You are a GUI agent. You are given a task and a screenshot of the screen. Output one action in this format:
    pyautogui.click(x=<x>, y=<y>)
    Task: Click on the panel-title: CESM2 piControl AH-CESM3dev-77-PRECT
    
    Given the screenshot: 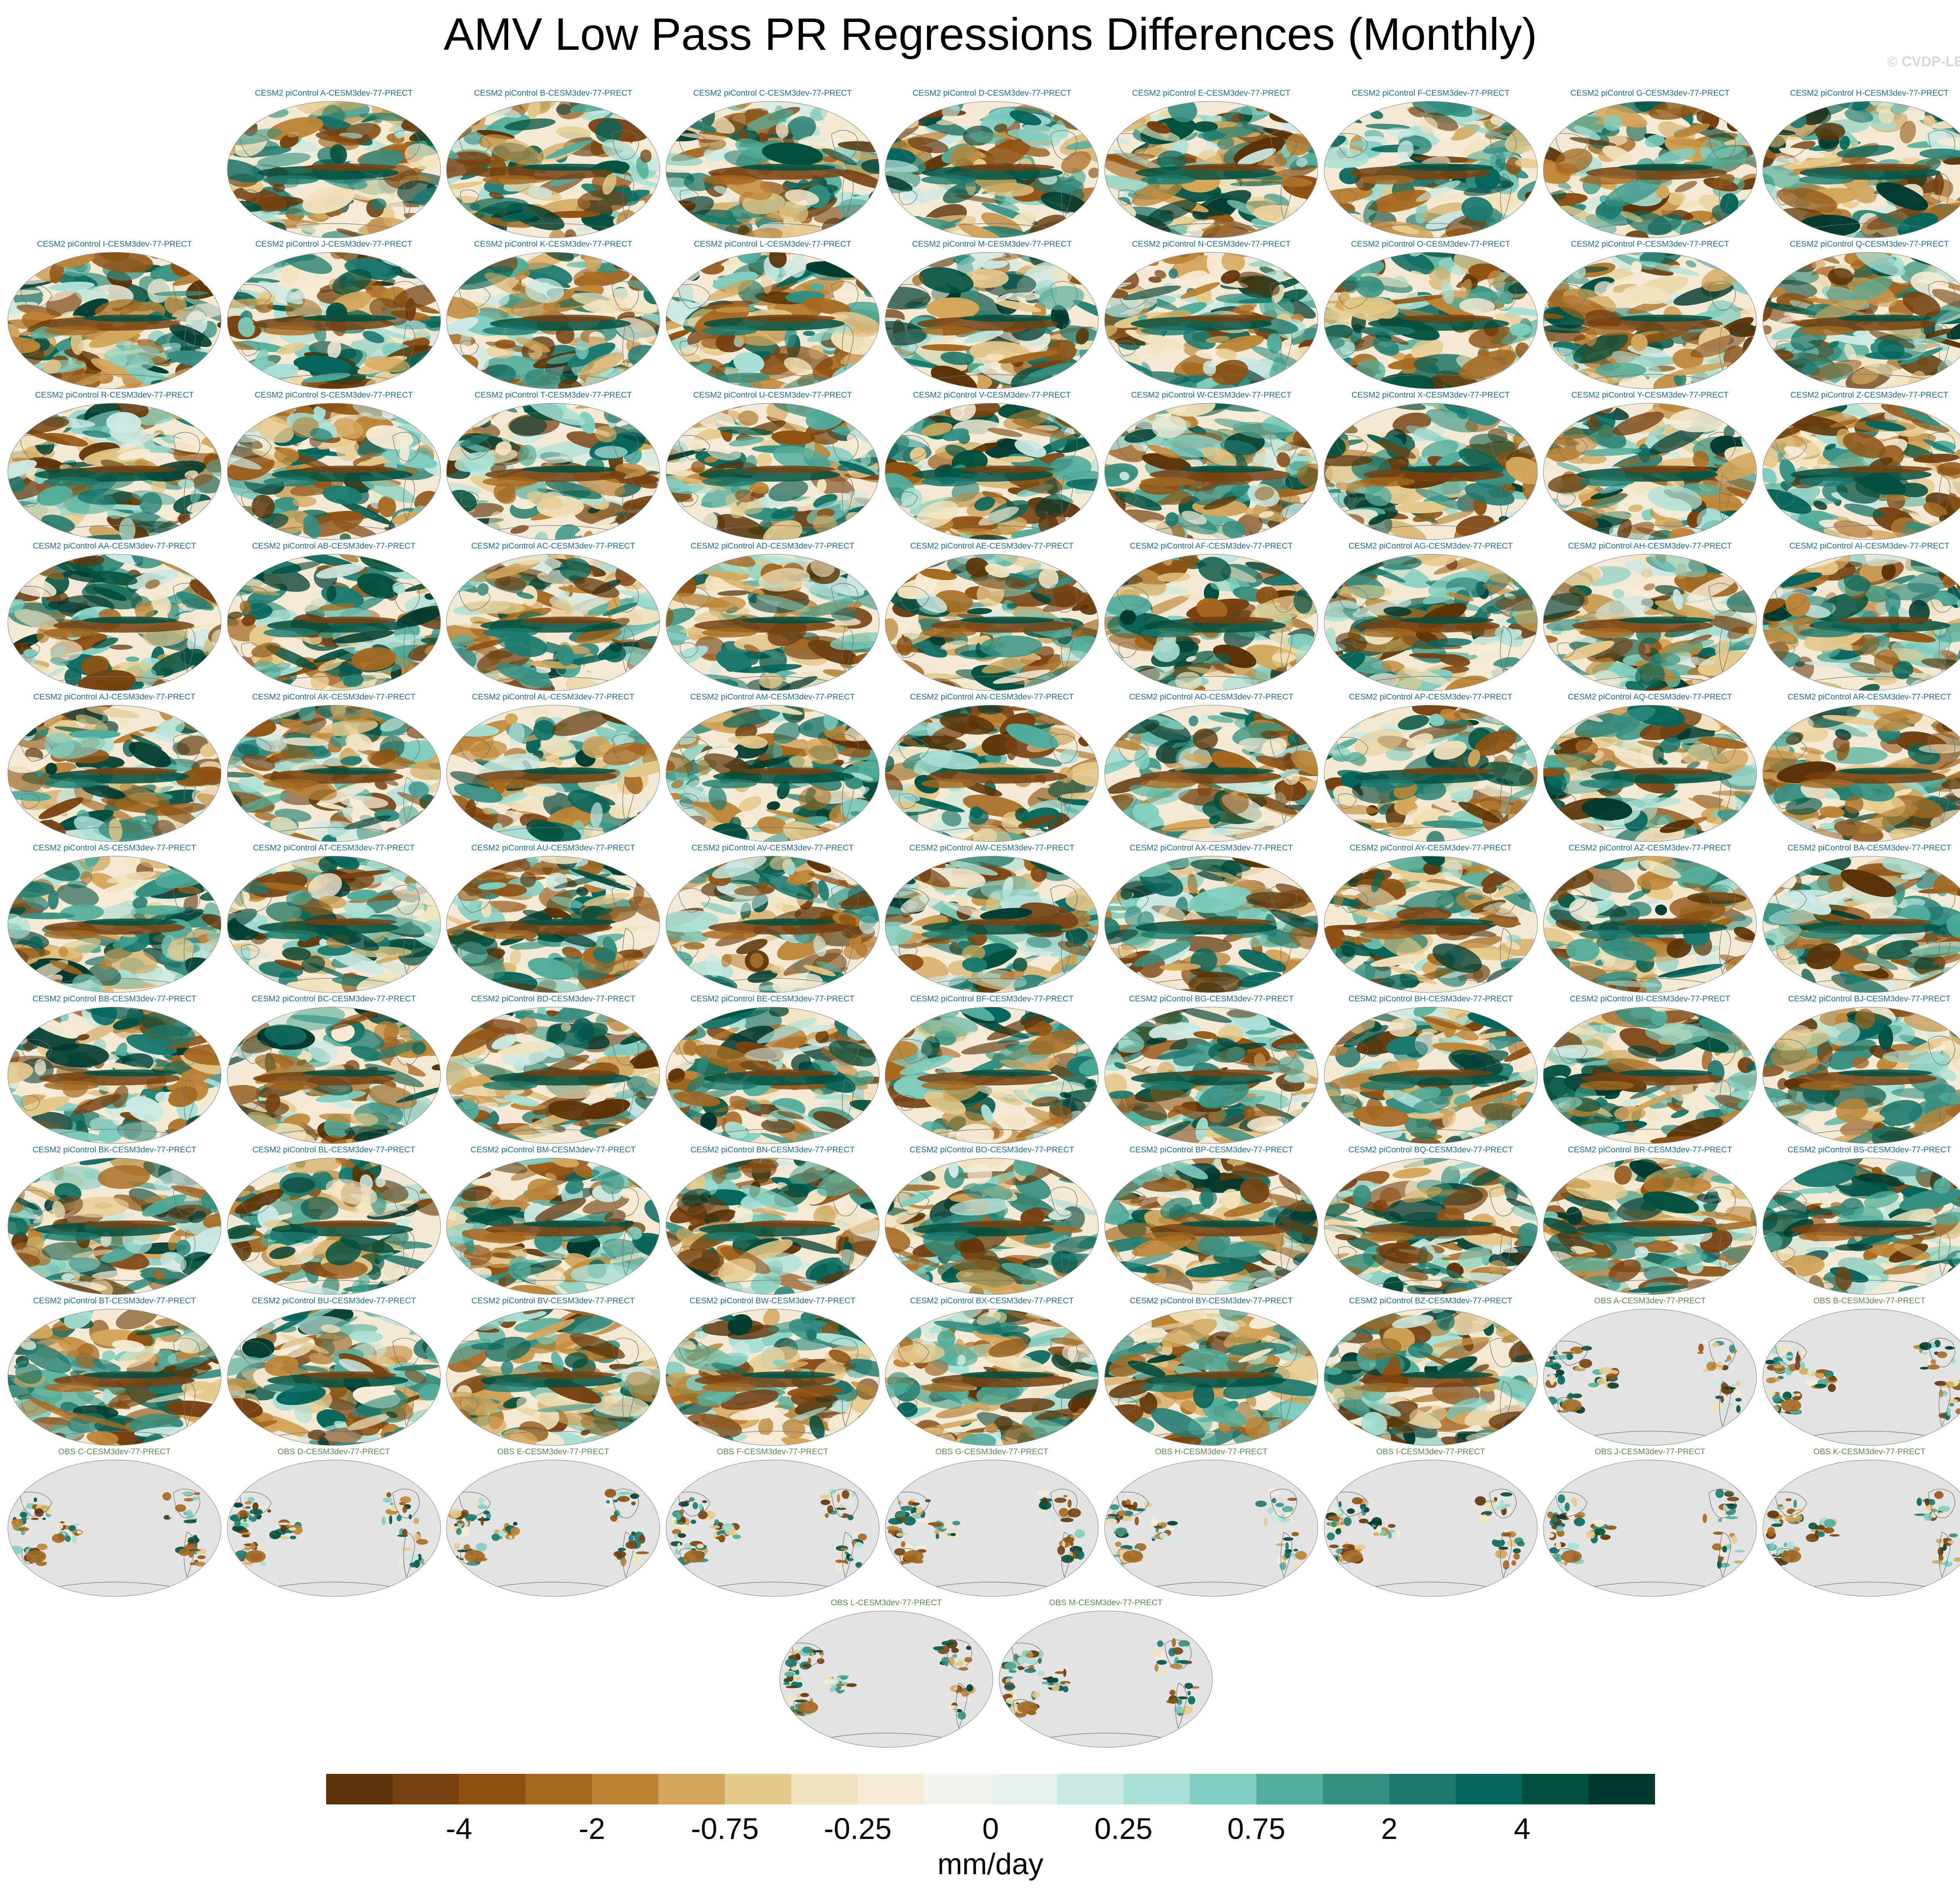 What is the action you would take?
    pyautogui.click(x=1650, y=546)
    